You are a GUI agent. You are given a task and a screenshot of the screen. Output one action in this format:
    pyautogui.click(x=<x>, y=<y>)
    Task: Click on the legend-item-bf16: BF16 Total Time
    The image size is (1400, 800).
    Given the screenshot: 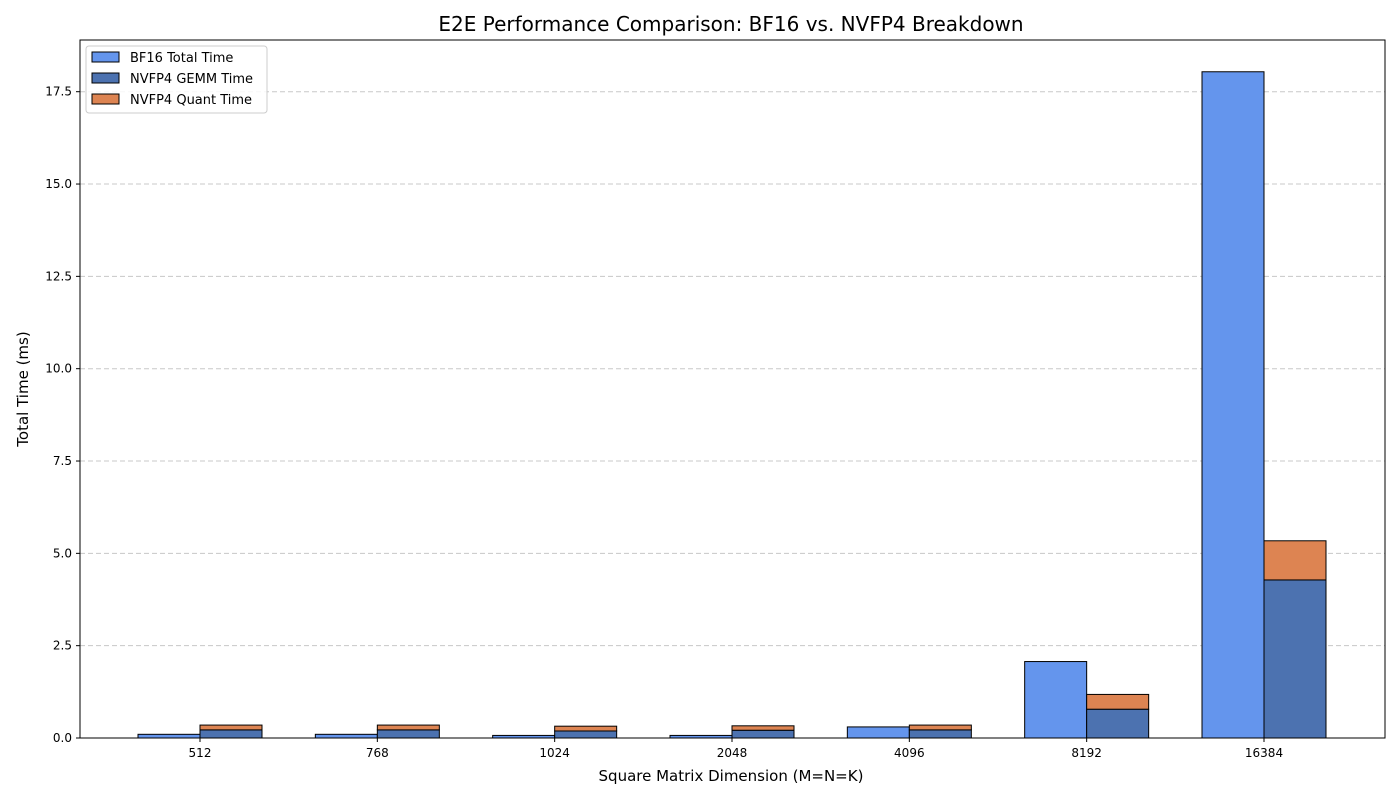 What is the action you would take?
    pyautogui.click(x=162, y=58)
    